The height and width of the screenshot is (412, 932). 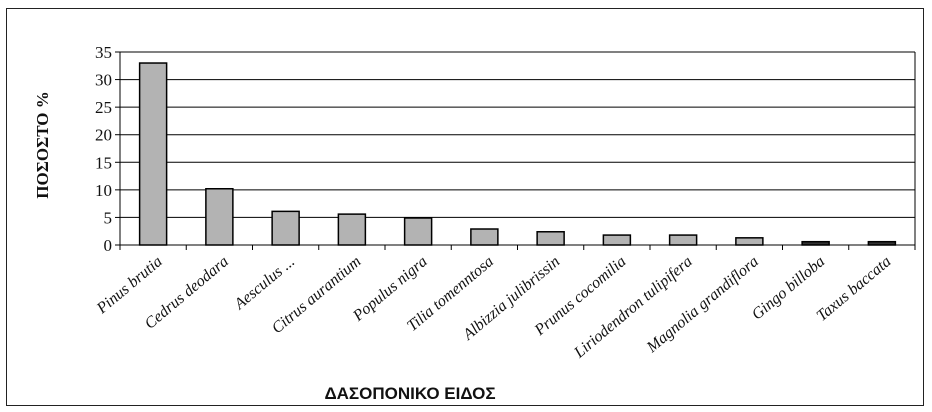 What do you see at coordinates (702, 305) in the screenshot?
I see `x-tick-label: Magnolia grandiflora` at bounding box center [702, 305].